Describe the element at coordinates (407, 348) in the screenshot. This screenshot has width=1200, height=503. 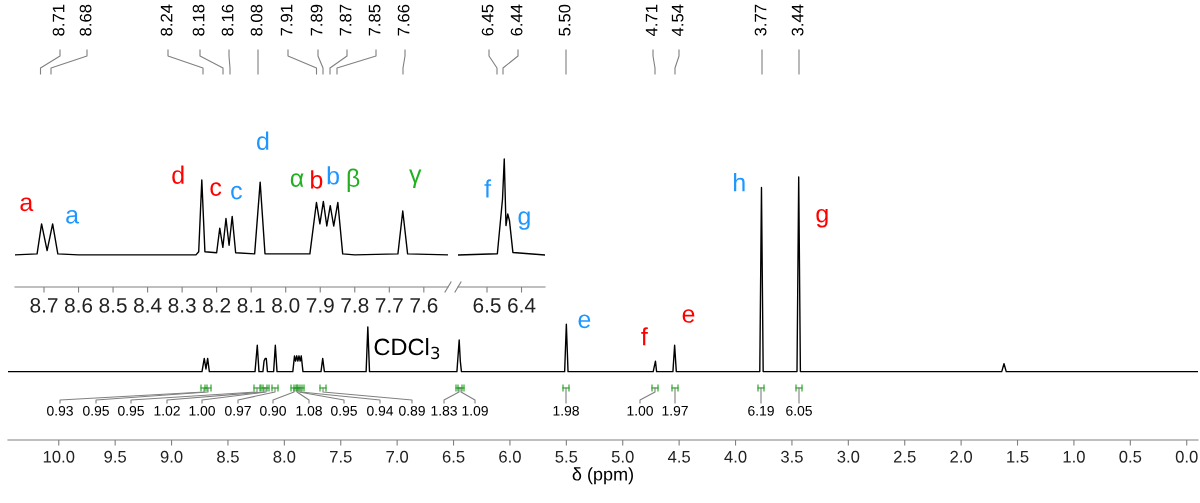
I see `annotation: CDCl$_{3}$` at that location.